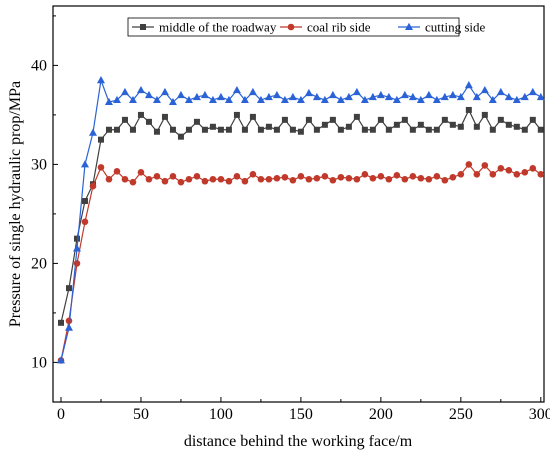  What do you see at coordinates (301, 414) in the screenshot?
I see `x-tick-label: 150` at bounding box center [301, 414].